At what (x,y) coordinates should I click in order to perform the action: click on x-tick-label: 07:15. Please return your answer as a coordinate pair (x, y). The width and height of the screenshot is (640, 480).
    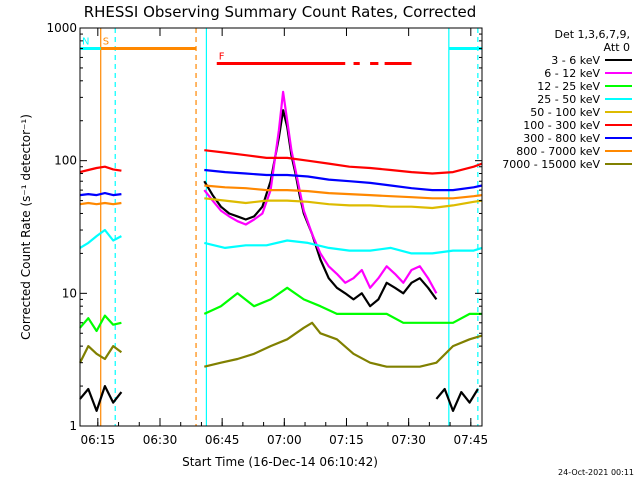
    Looking at the image, I should click on (346, 440).